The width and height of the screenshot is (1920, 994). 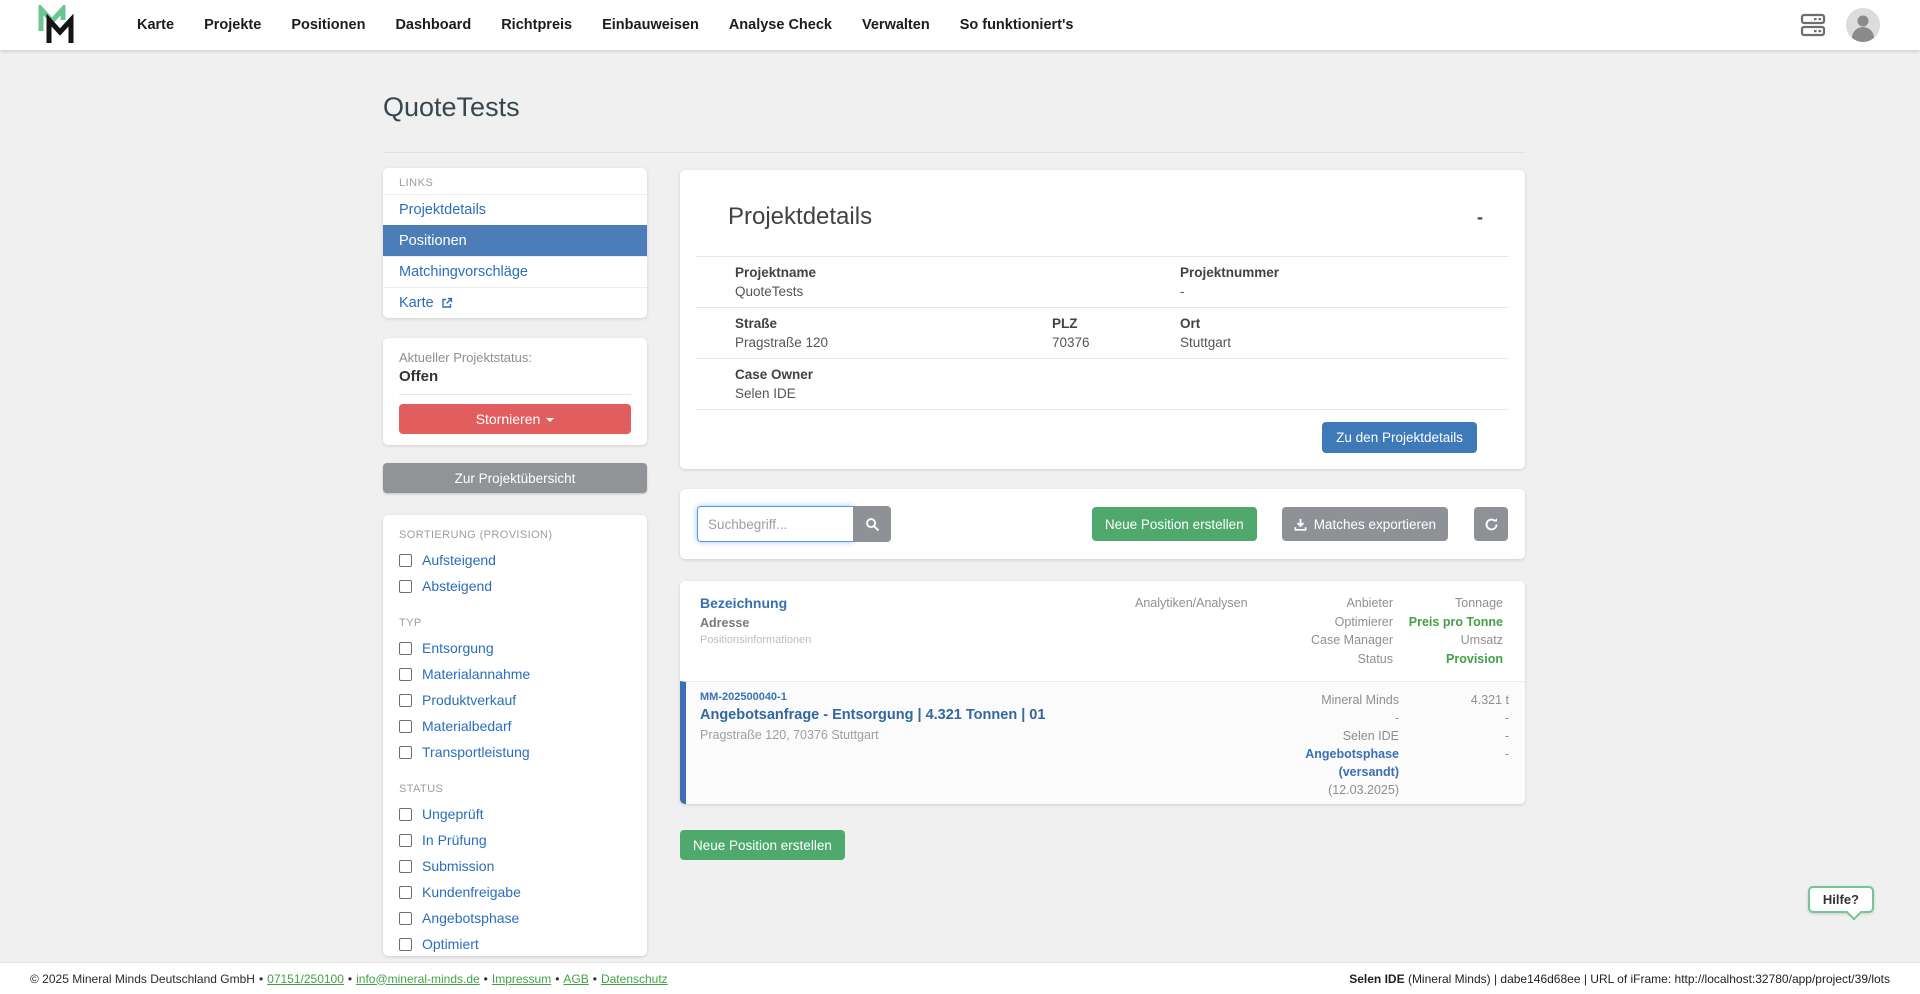 I want to click on filter-absteigend: Absteigend, so click(x=515, y=586).